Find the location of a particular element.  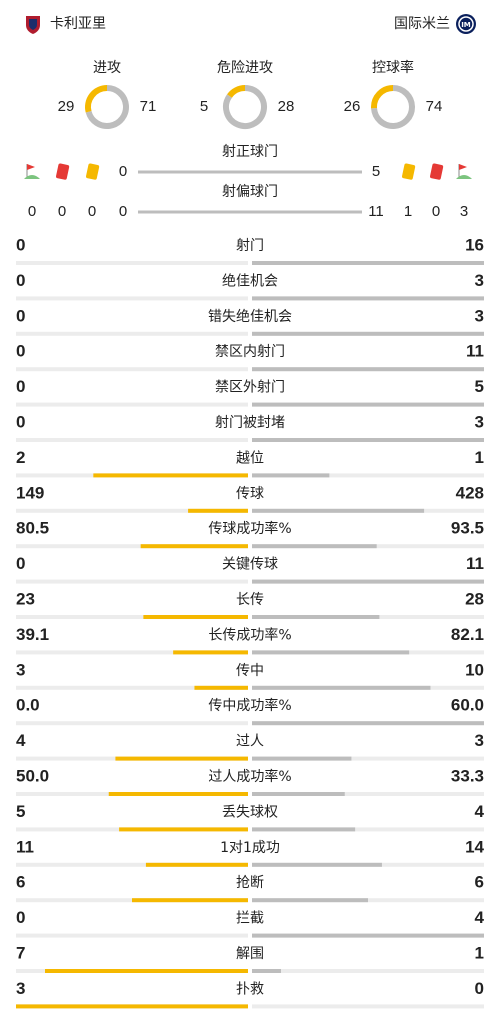

home-crest is located at coordinates (33, 25).